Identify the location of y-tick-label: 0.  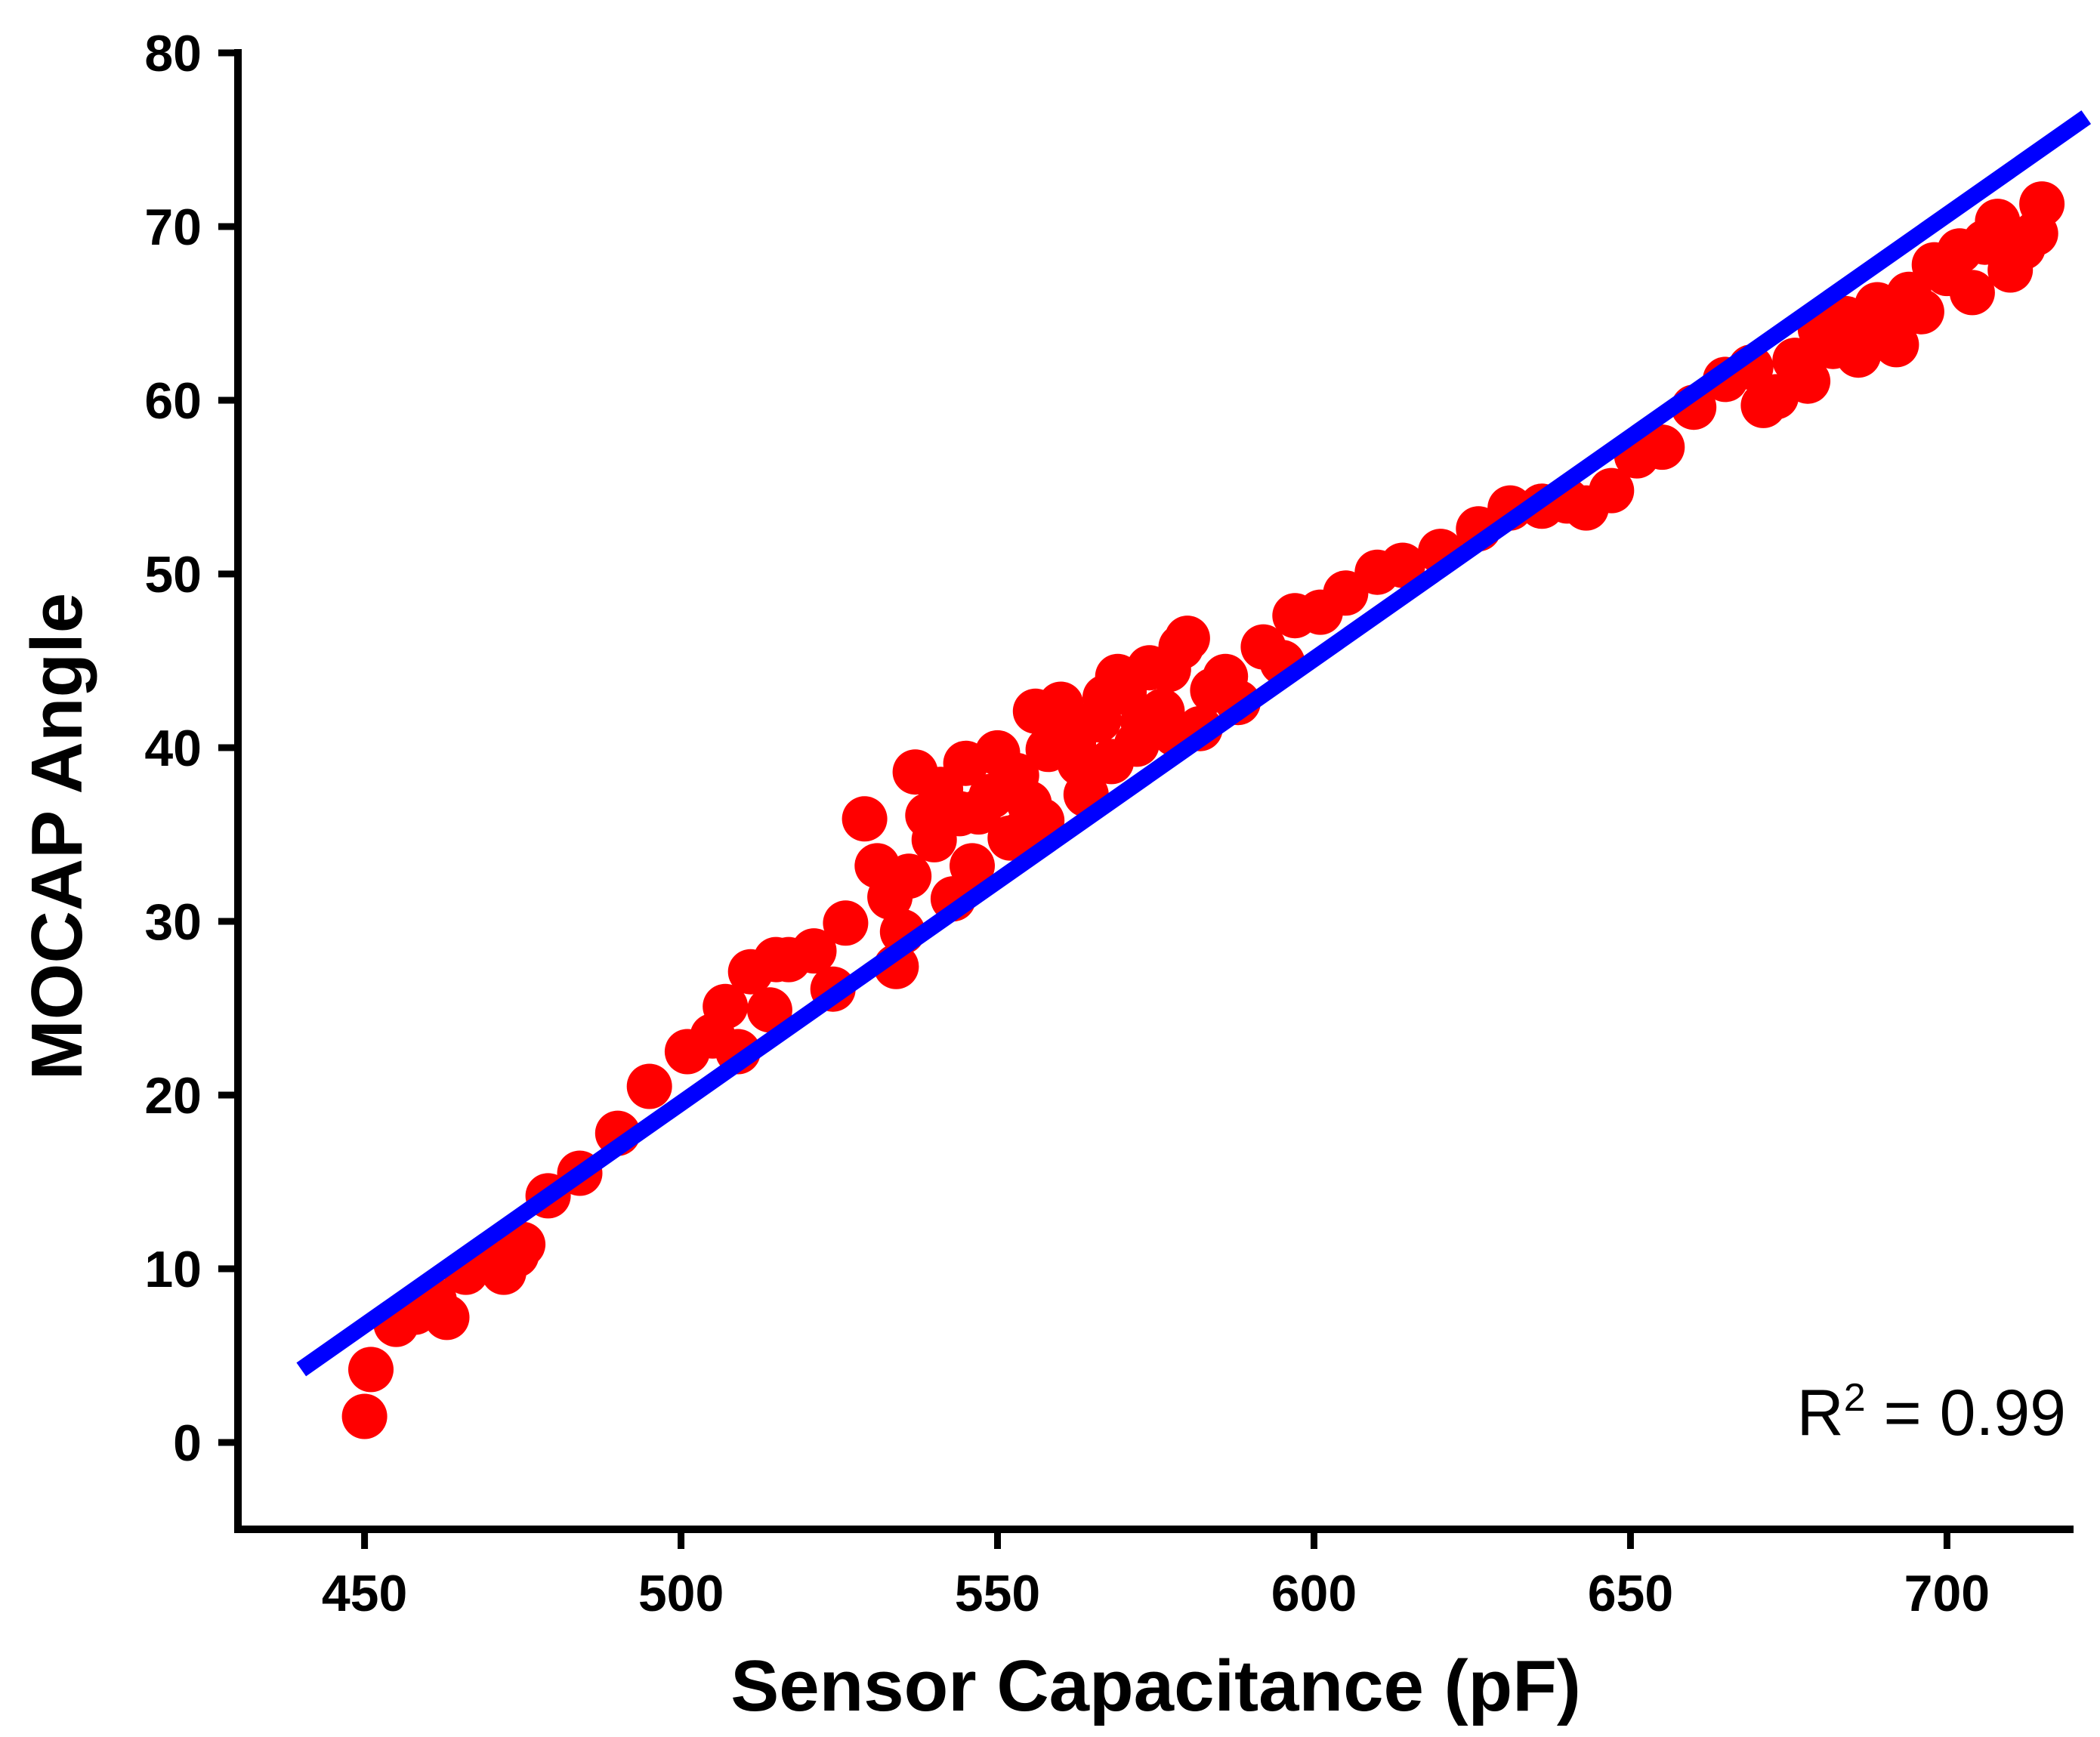
(187, 1443).